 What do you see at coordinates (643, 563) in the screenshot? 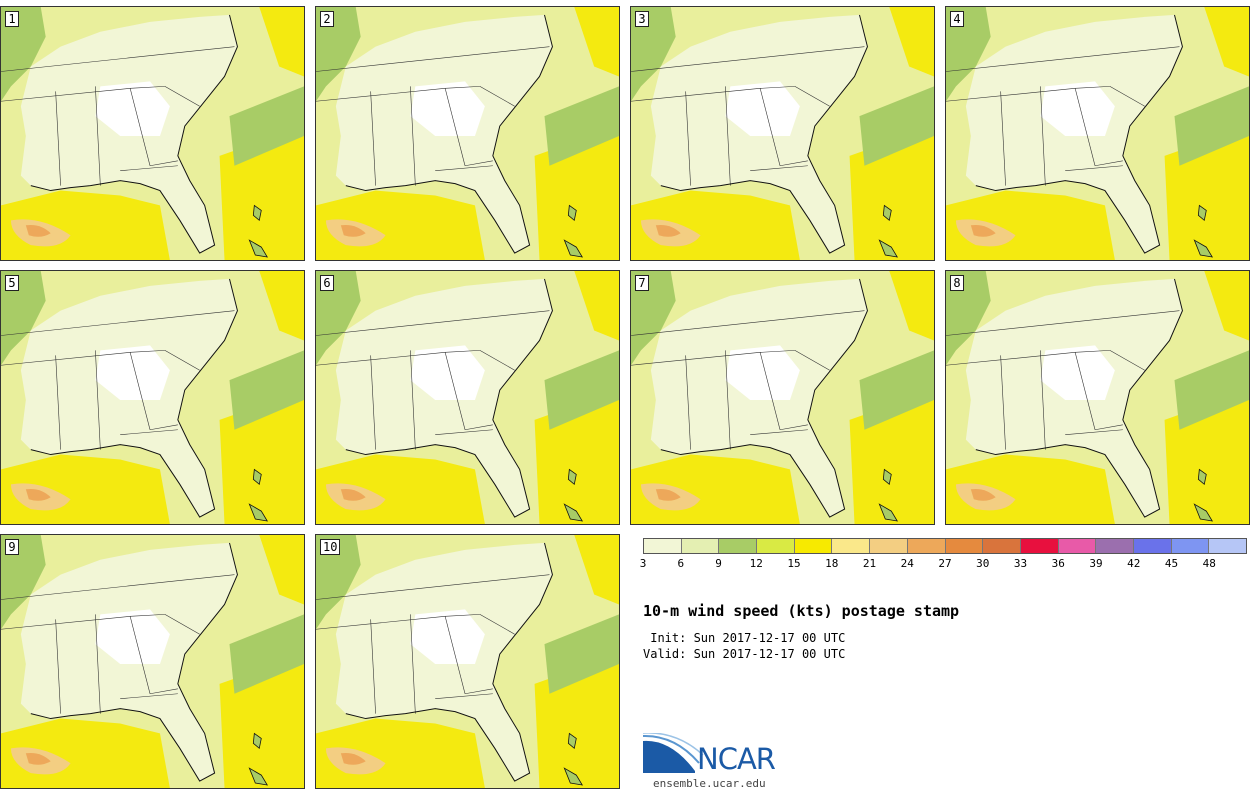
I see `colorbar-tick-label: 3` at bounding box center [643, 563].